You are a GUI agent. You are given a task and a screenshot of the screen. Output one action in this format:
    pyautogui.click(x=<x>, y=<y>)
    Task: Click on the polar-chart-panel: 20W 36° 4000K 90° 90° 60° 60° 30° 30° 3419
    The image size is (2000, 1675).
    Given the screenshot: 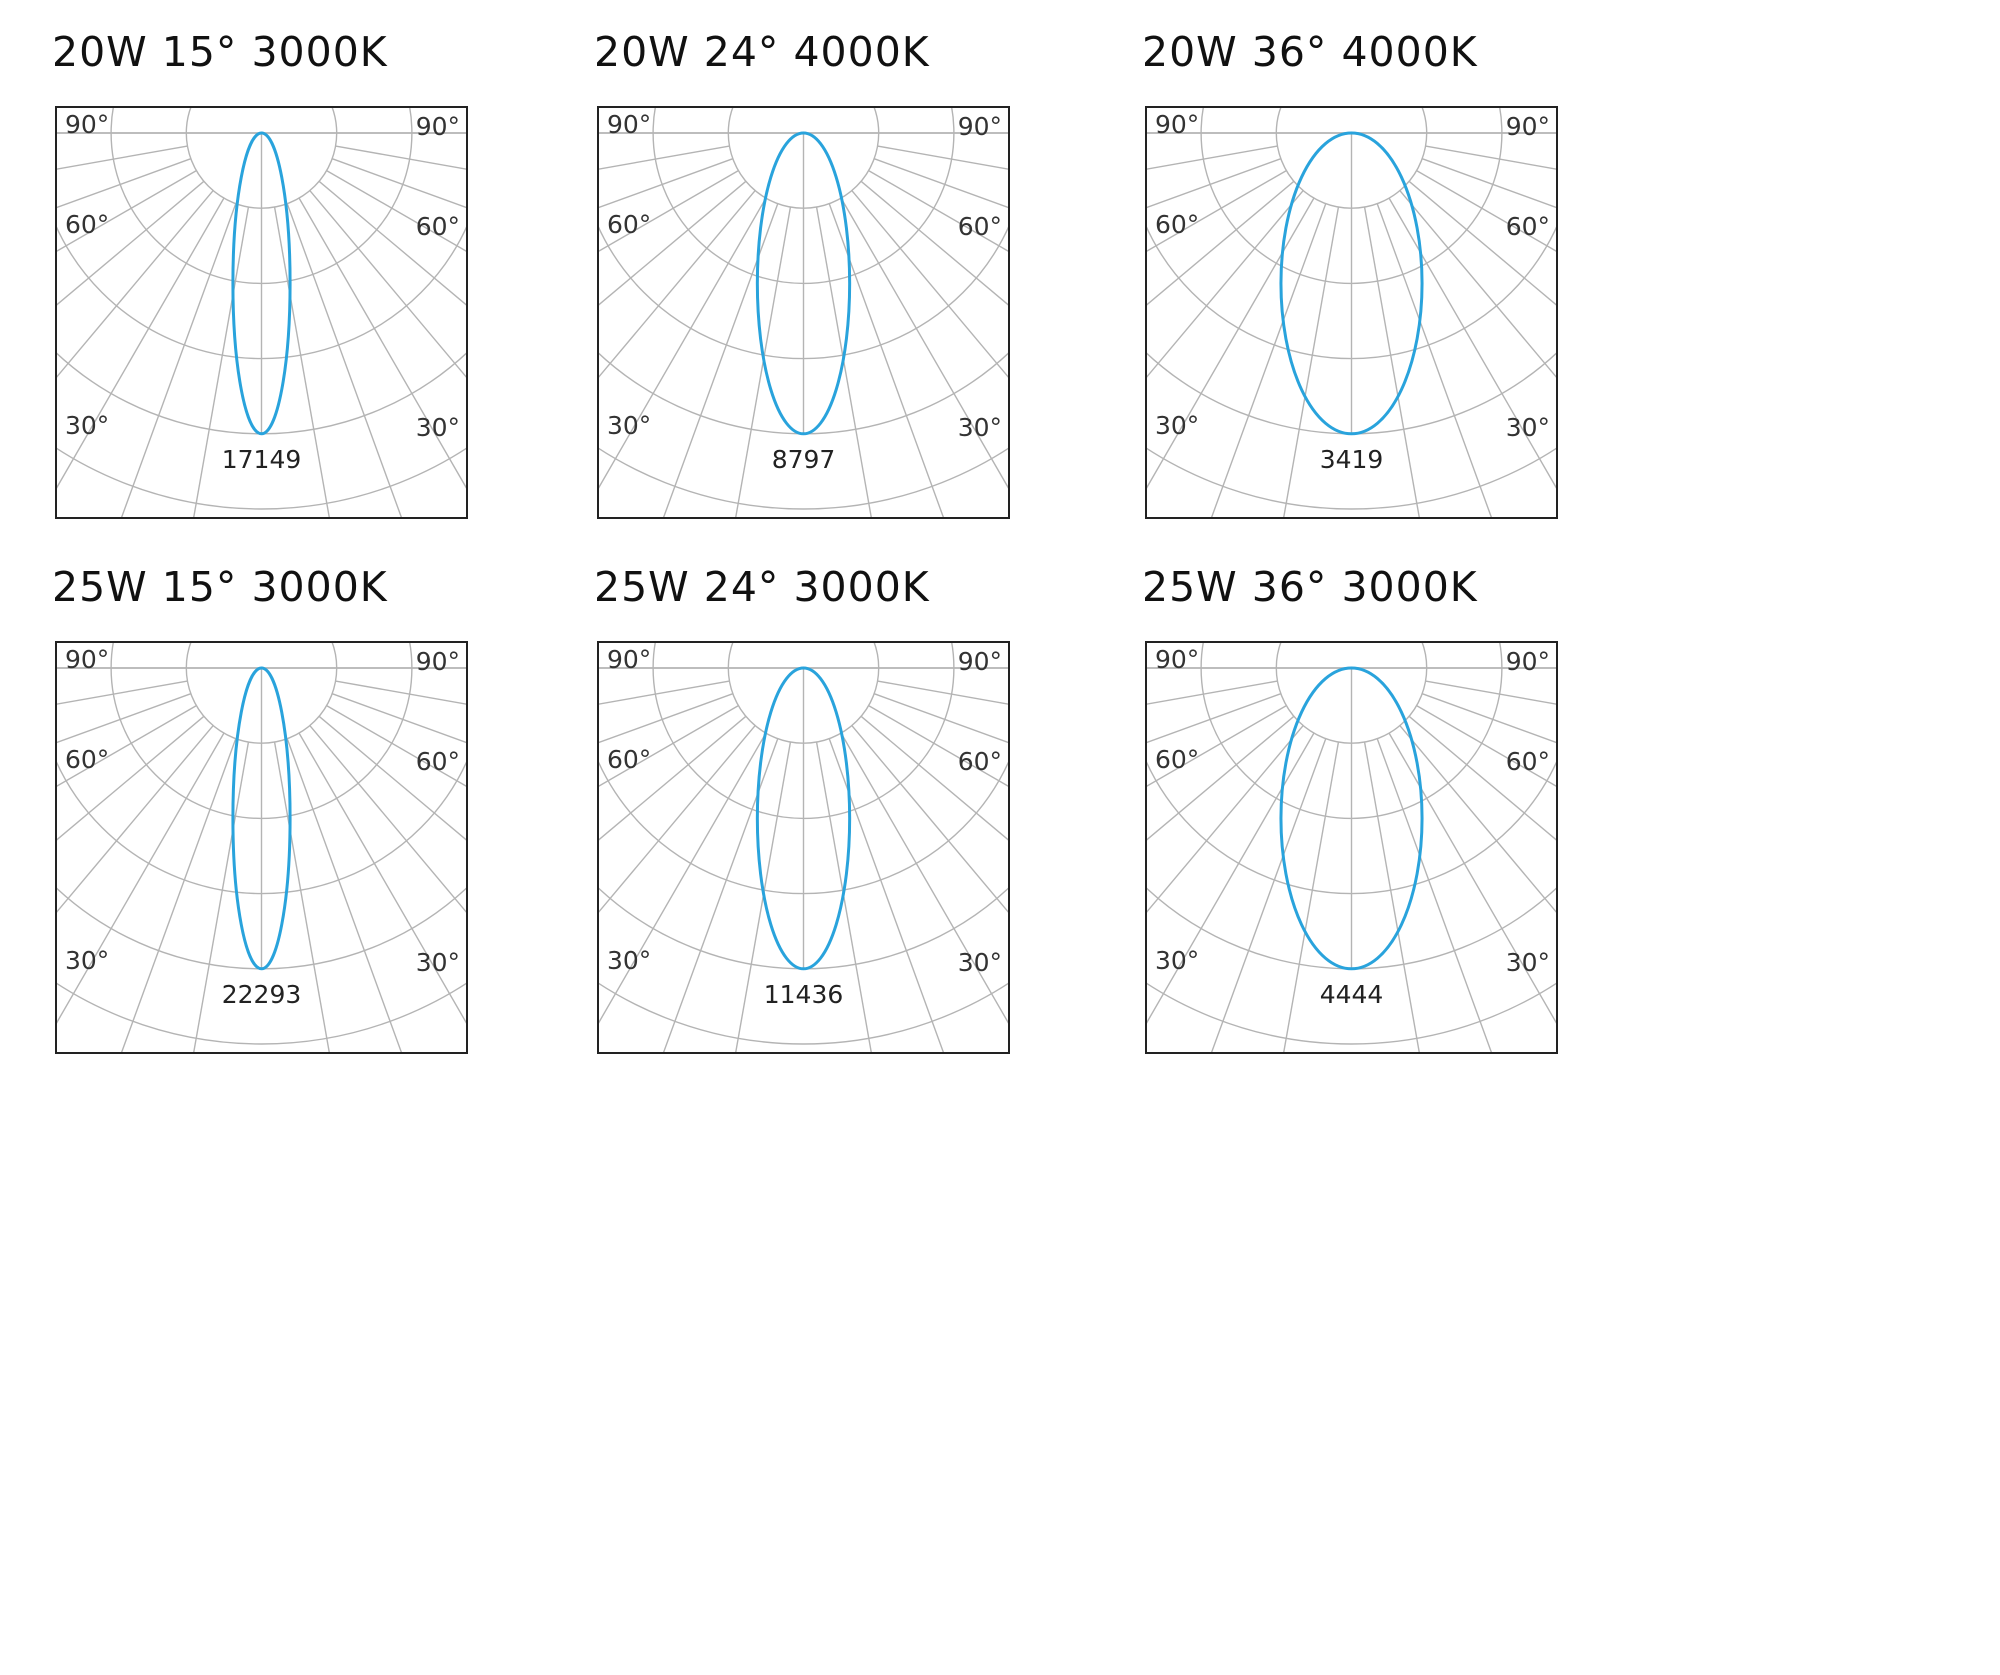 What is the action you would take?
    pyautogui.click(x=1402, y=283)
    